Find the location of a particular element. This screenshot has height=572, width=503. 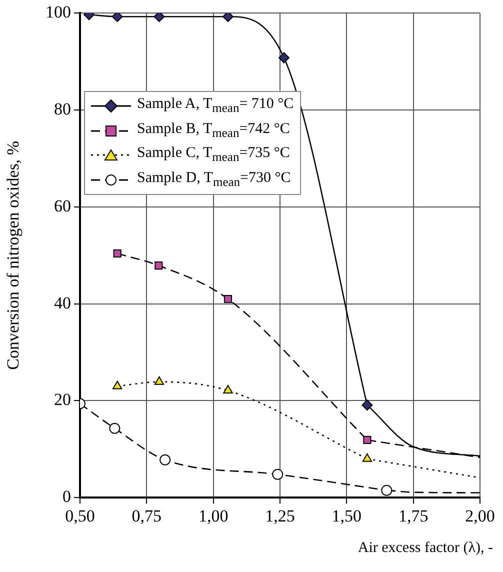

y-tick-label: 80 is located at coordinates (62, 109).